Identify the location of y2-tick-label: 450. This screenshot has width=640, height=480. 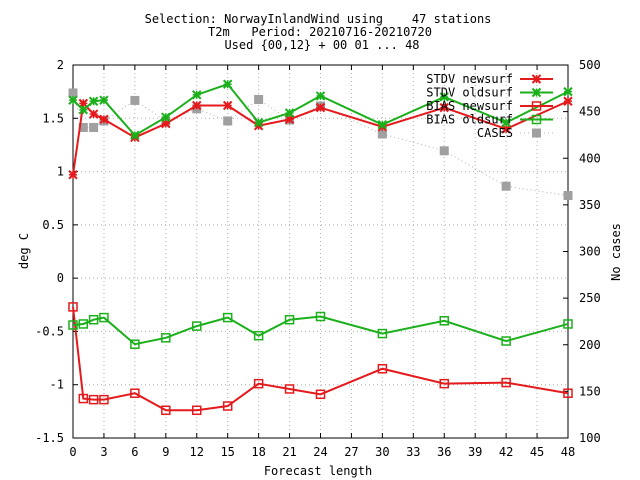
(590, 112).